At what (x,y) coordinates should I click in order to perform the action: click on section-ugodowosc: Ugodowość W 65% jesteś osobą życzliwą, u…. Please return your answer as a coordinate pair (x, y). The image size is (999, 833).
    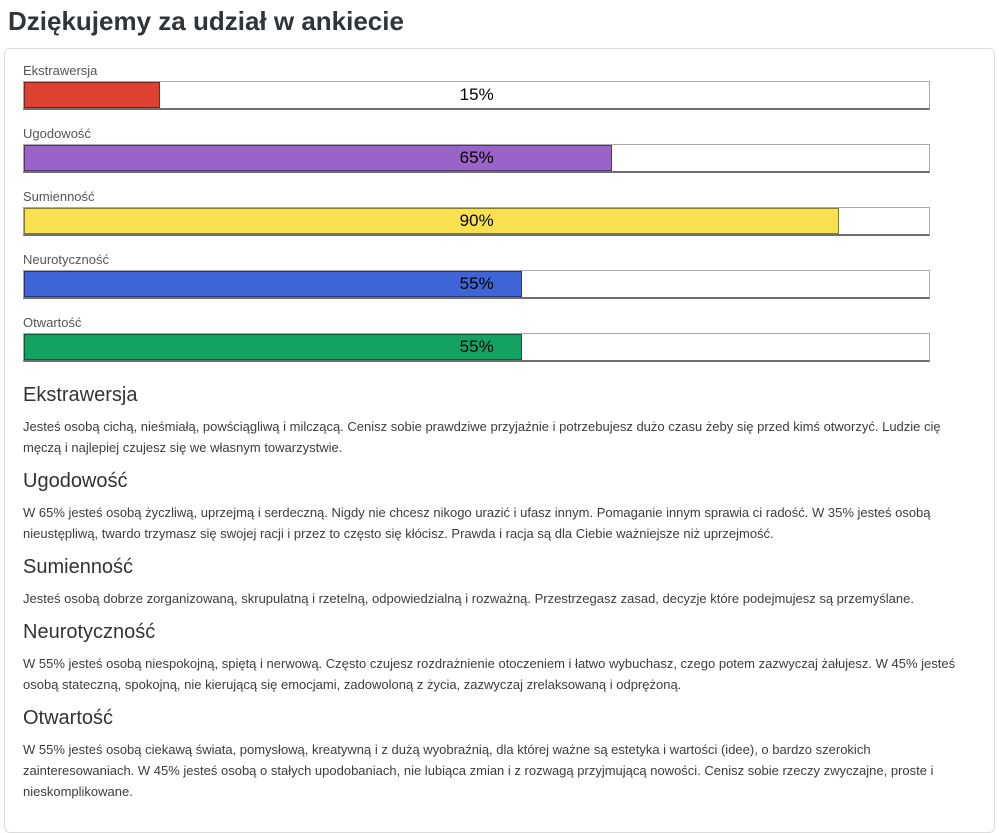
    Looking at the image, I should click on (499, 507).